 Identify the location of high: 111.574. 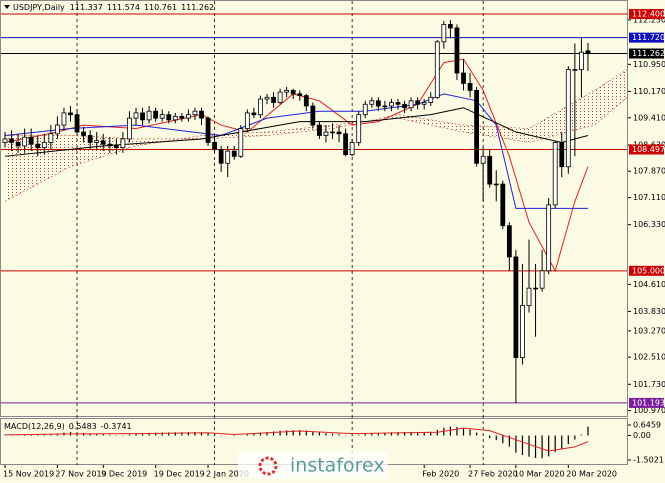
(123, 7).